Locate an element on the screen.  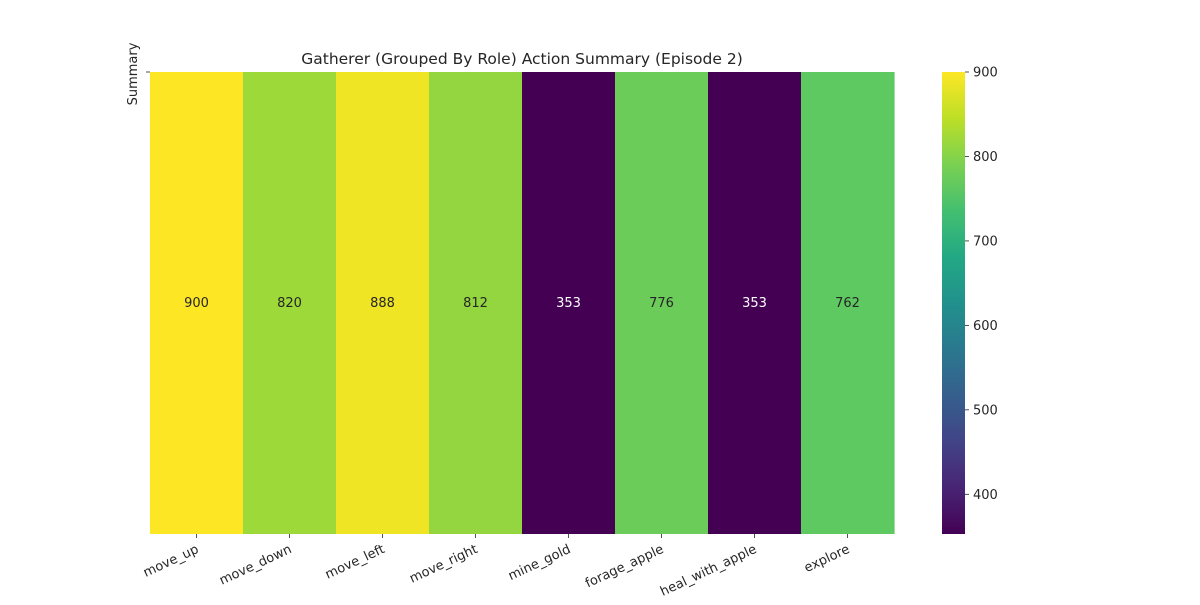
heatmap-cell-mine_gold is located at coordinates (569, 303).